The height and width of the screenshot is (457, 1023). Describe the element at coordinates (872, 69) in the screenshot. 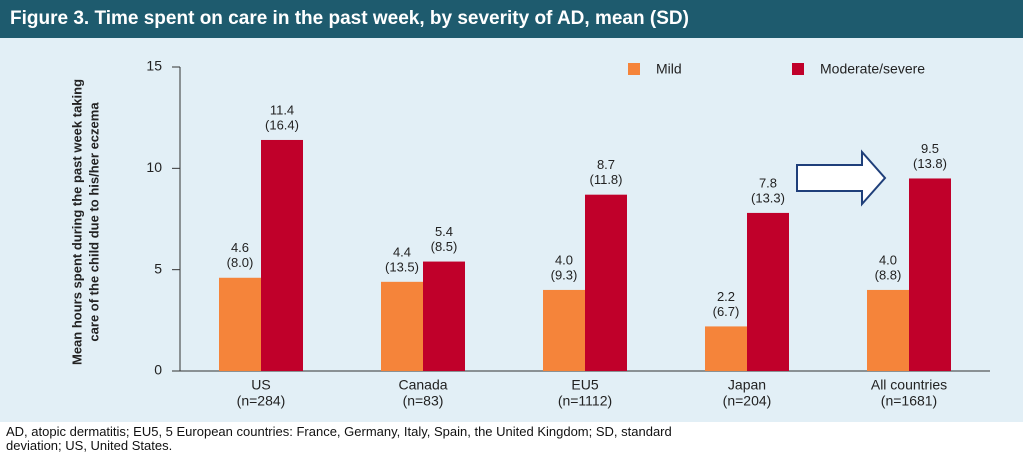

I see `legend-label: Moderate/severe` at that location.